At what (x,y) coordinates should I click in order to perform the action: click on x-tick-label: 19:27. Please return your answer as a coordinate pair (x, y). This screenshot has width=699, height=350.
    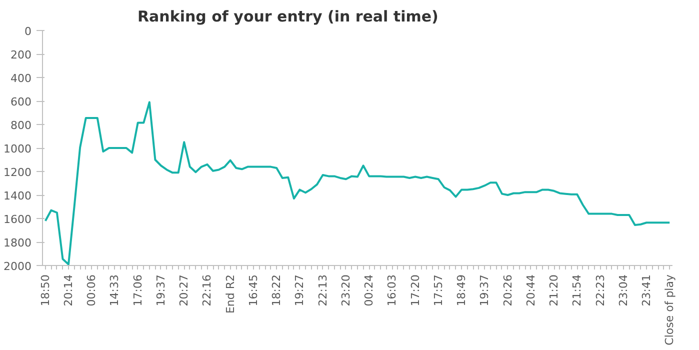
    Looking at the image, I should click on (299, 290).